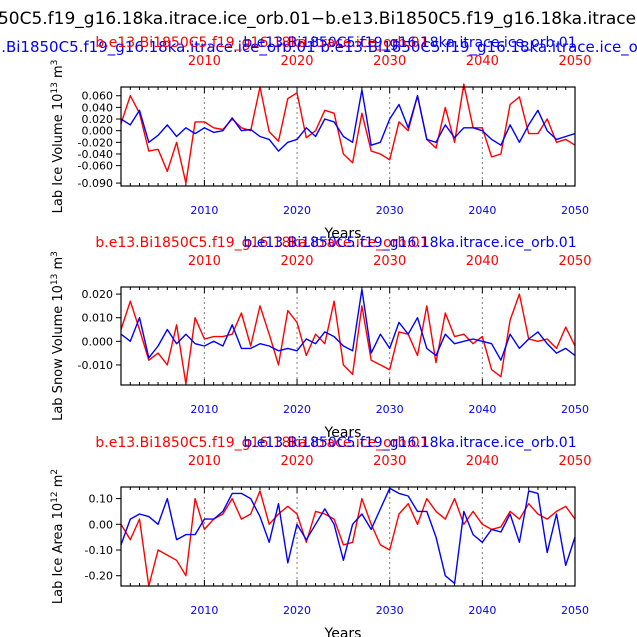 This screenshot has height=637, width=637. What do you see at coordinates (99, 576) in the screenshot?
I see `y-tick-label: -0.20` at bounding box center [99, 576].